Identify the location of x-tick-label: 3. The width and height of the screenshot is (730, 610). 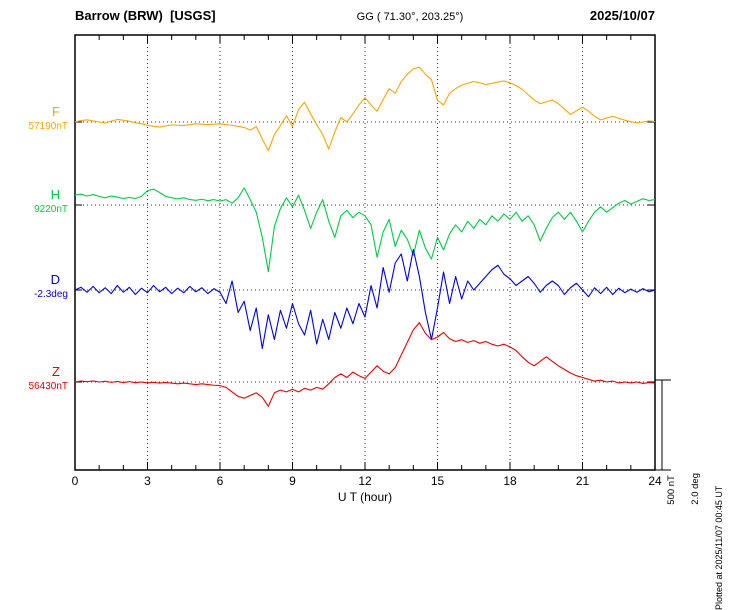
(147, 481).